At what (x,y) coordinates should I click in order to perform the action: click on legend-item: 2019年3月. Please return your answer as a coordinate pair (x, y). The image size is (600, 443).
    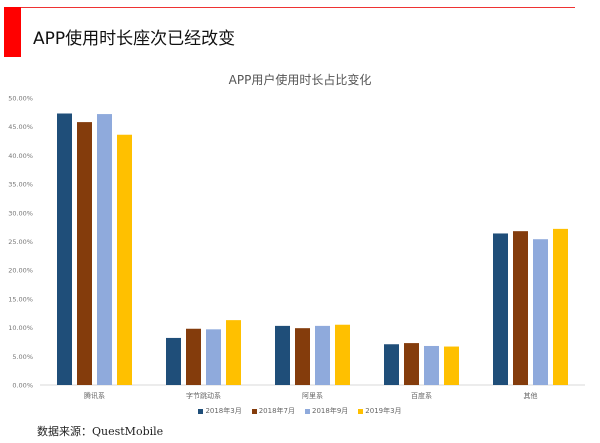
    Looking at the image, I should click on (380, 411).